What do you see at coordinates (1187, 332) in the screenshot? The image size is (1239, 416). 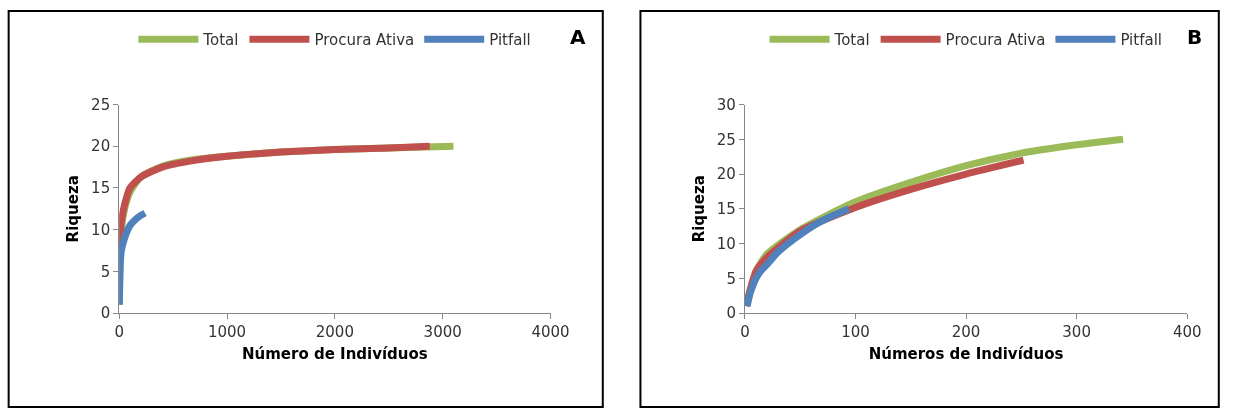 I see `x-tick-label: 400` at bounding box center [1187, 332].